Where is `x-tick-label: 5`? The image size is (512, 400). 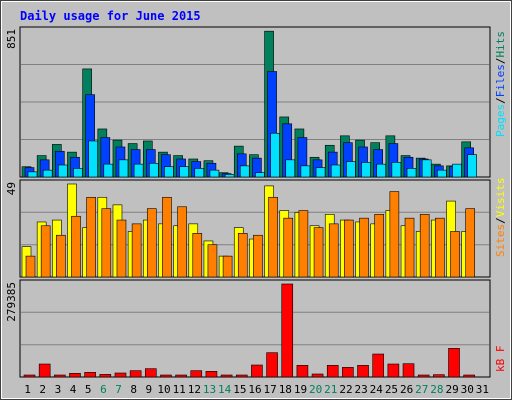 x-tick-label: 5 is located at coordinates (88, 389).